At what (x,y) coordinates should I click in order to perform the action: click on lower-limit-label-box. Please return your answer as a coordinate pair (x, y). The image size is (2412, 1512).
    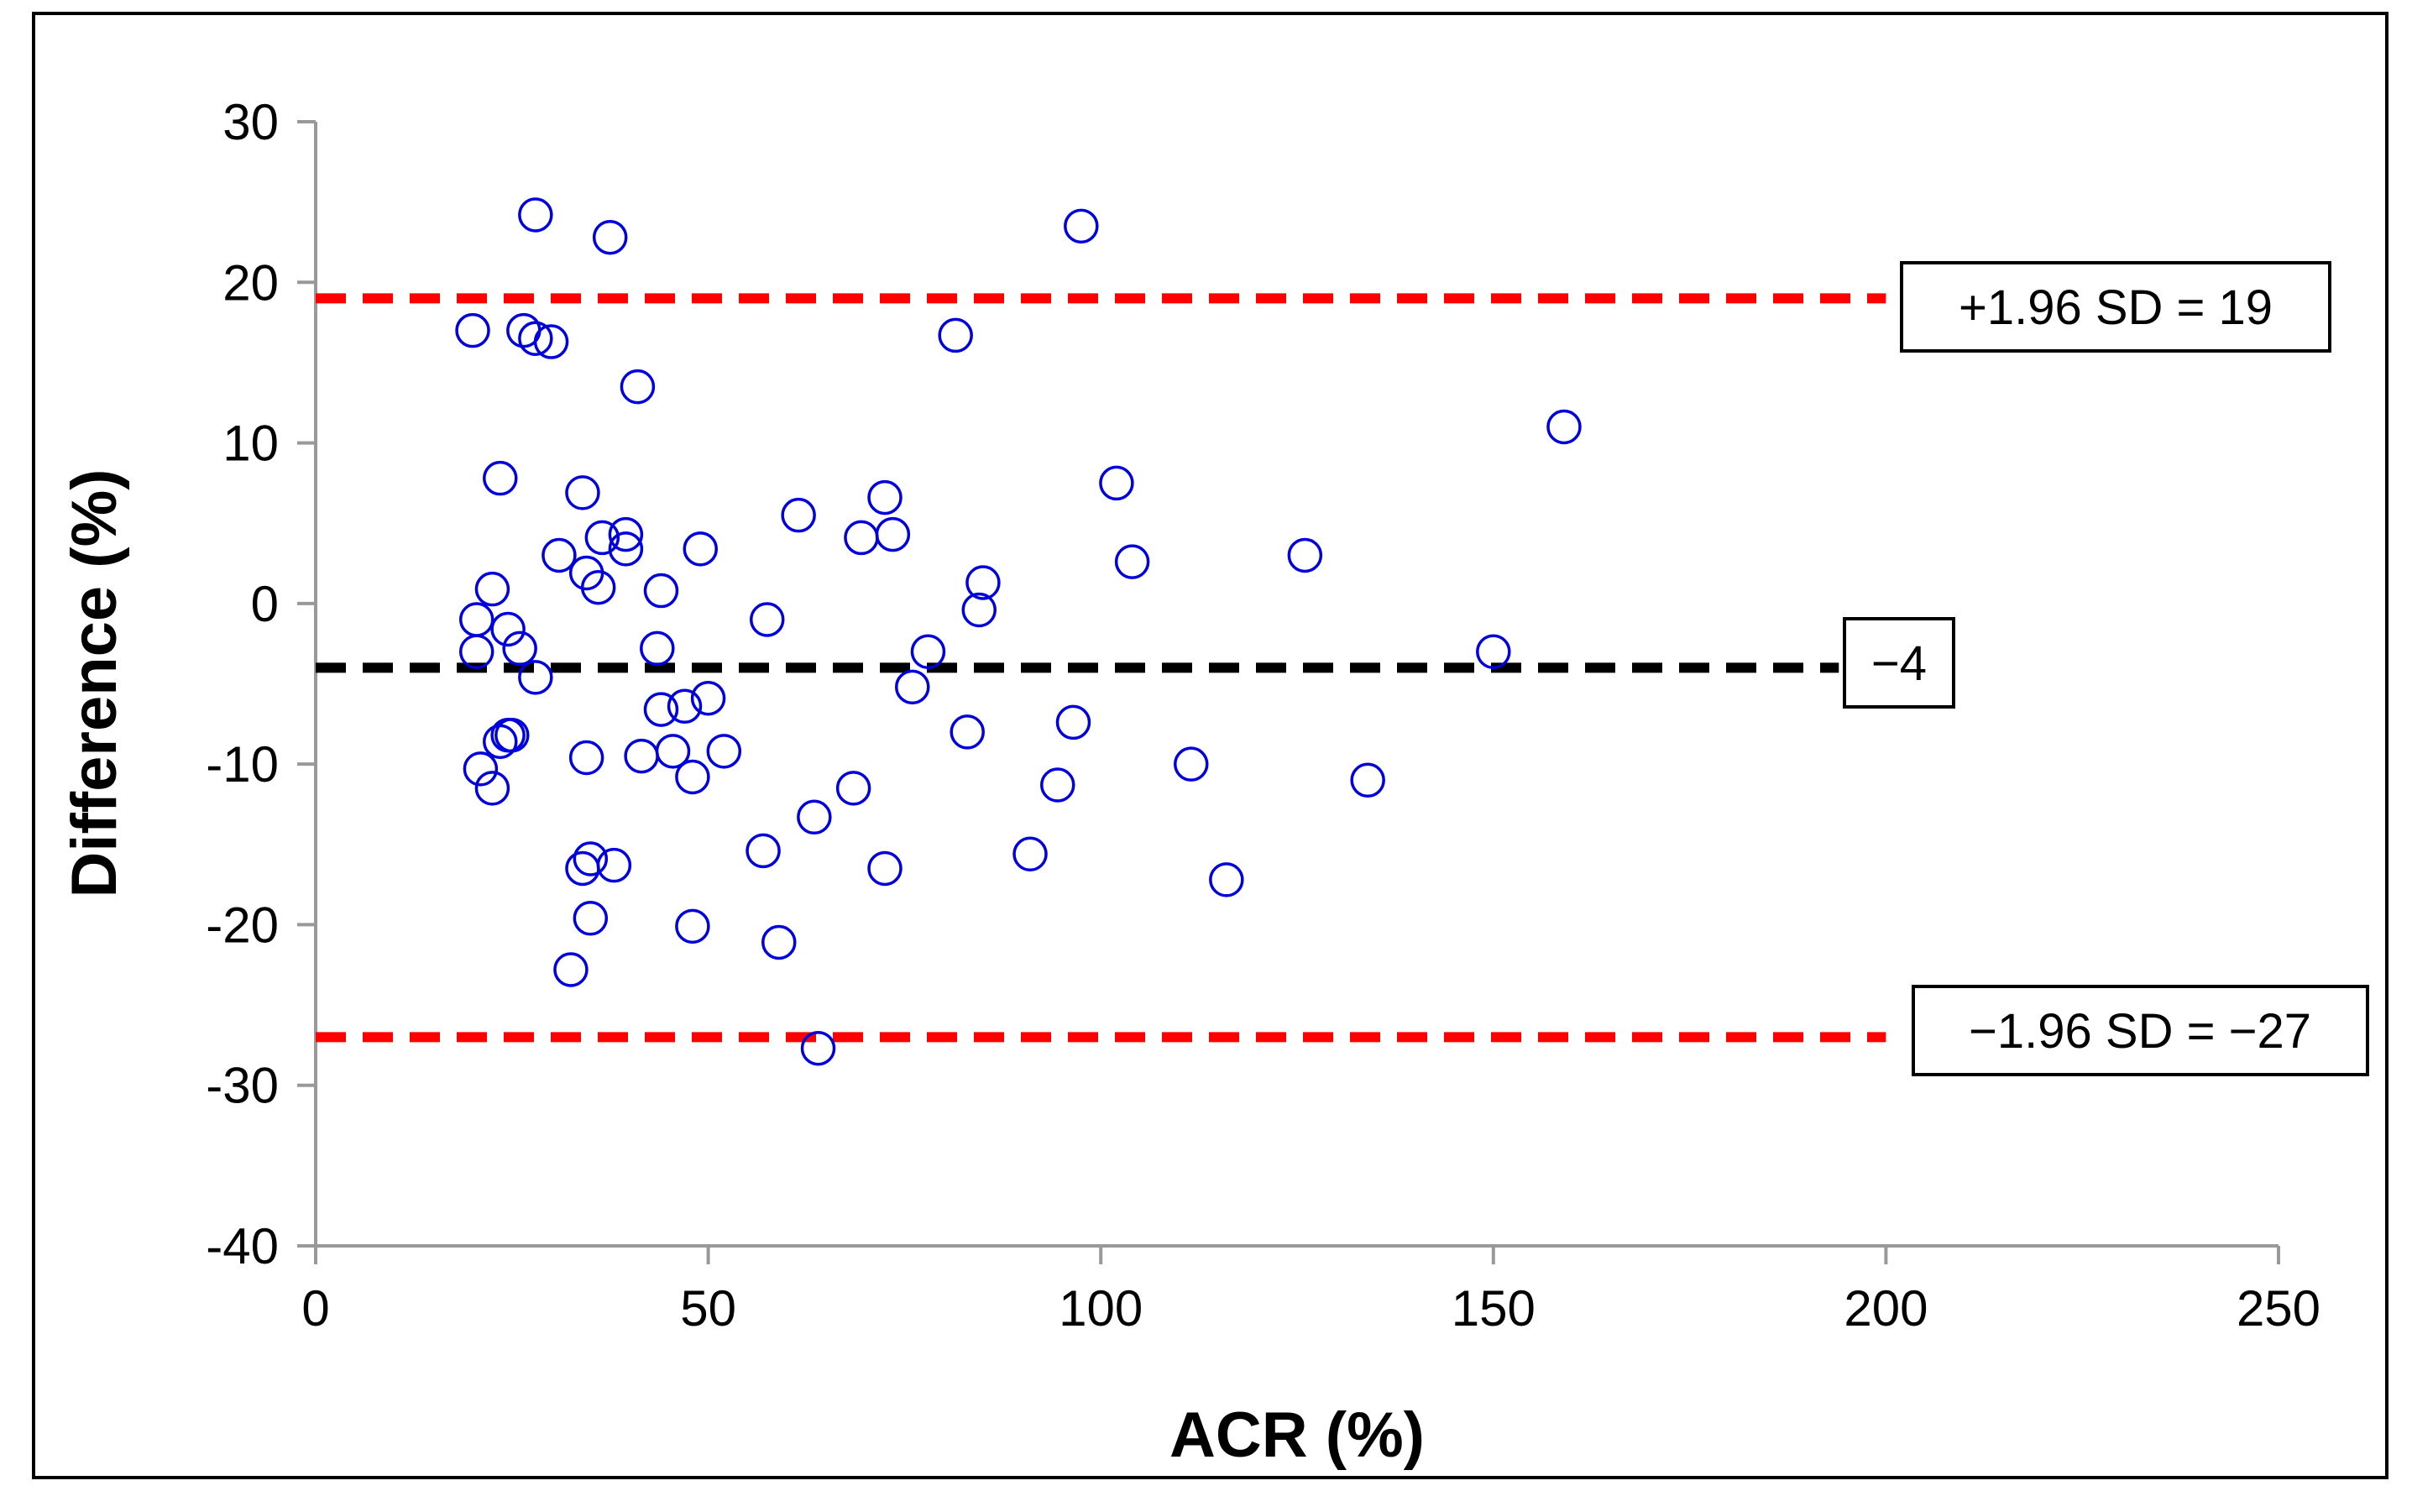
    Looking at the image, I should click on (2140, 1030).